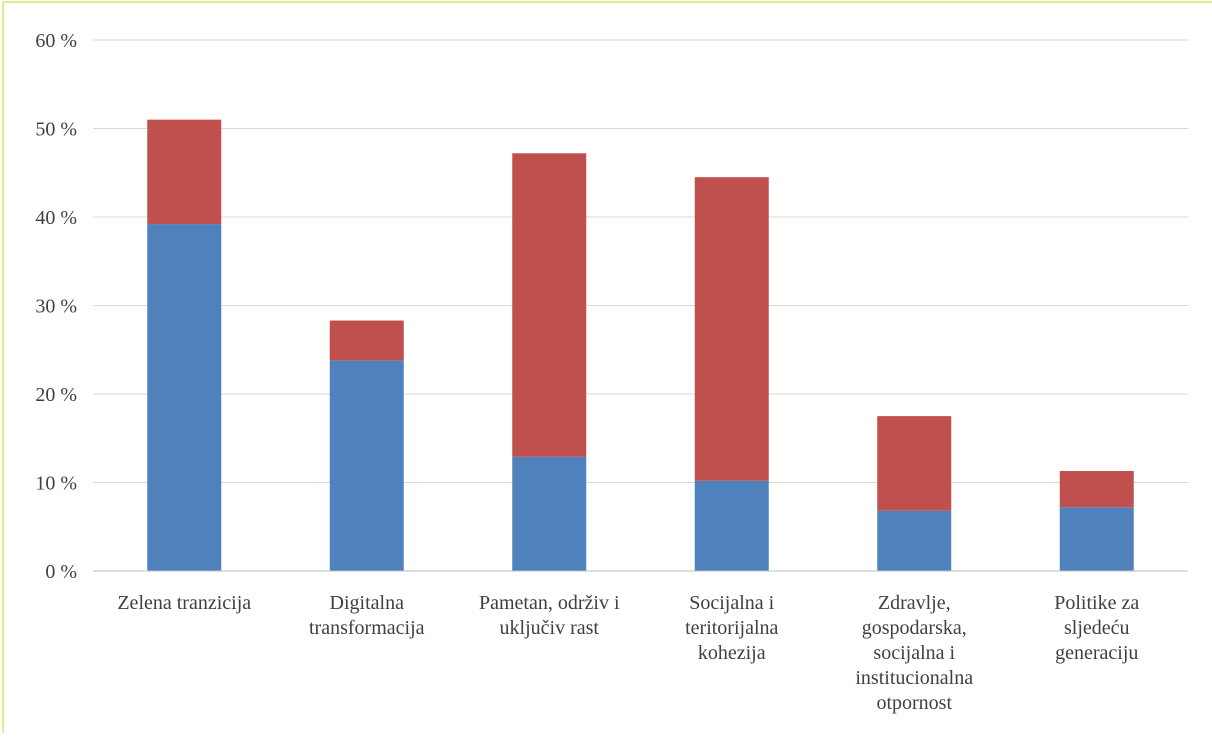 The width and height of the screenshot is (1212, 738). What do you see at coordinates (56, 218) in the screenshot?
I see `y-tick-label: 40 %` at bounding box center [56, 218].